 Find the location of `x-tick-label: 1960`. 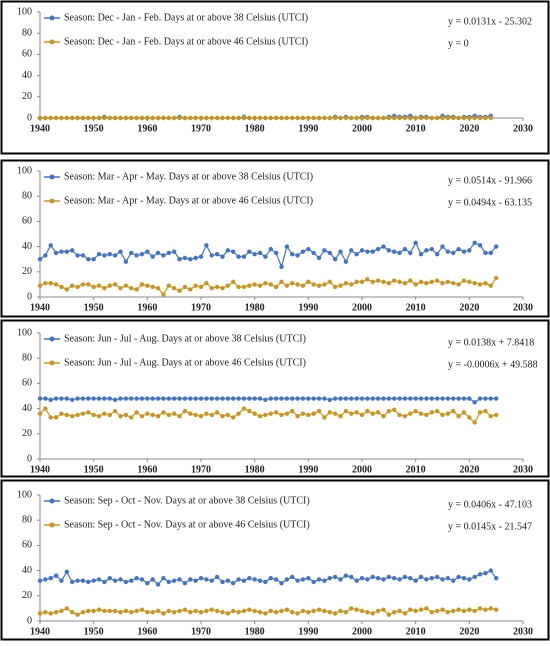

x-tick-label: 1960 is located at coordinates (147, 469).